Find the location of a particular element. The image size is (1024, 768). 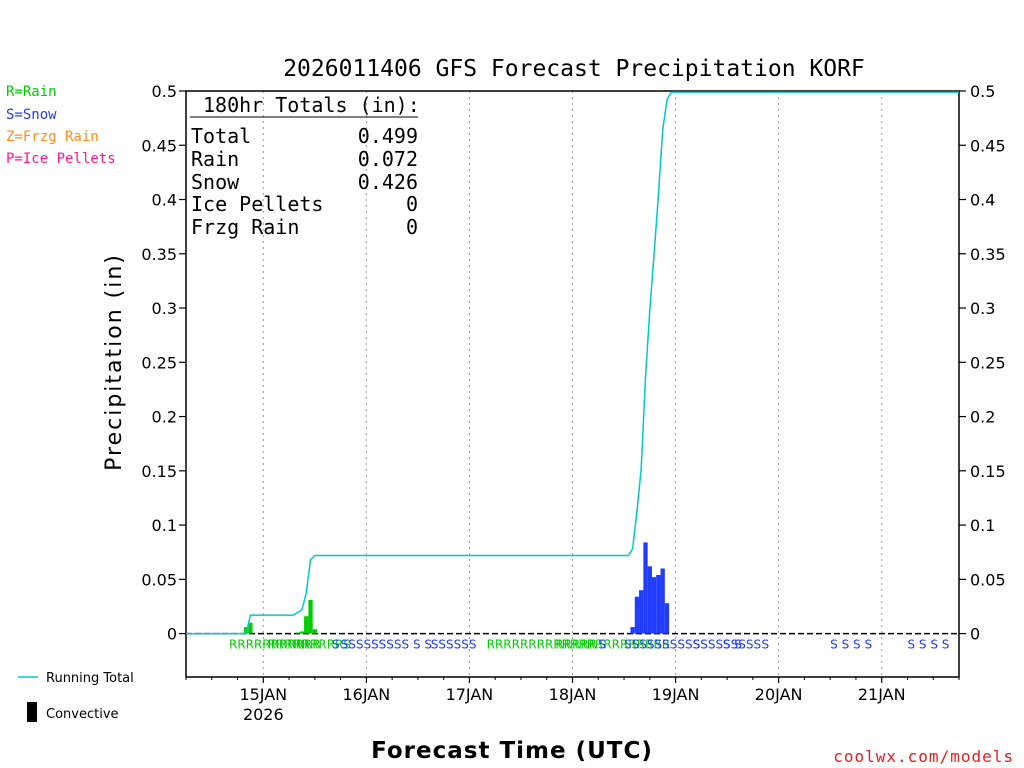

y-tick-label-left: 0 is located at coordinates (172, 634).